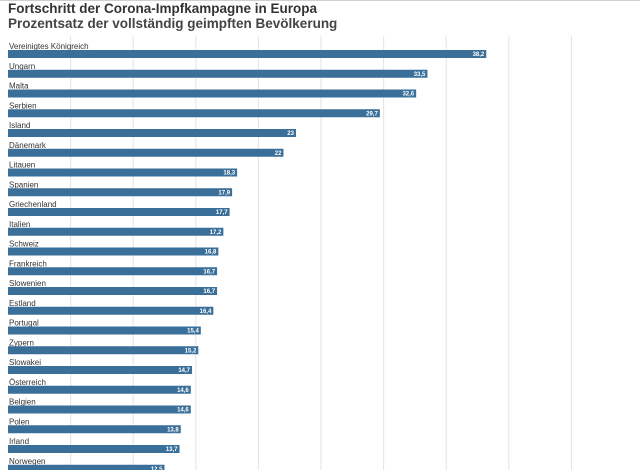 The image size is (640, 470). Describe the element at coordinates (216, 233) in the screenshot. I see `value-label: 17,2` at that location.